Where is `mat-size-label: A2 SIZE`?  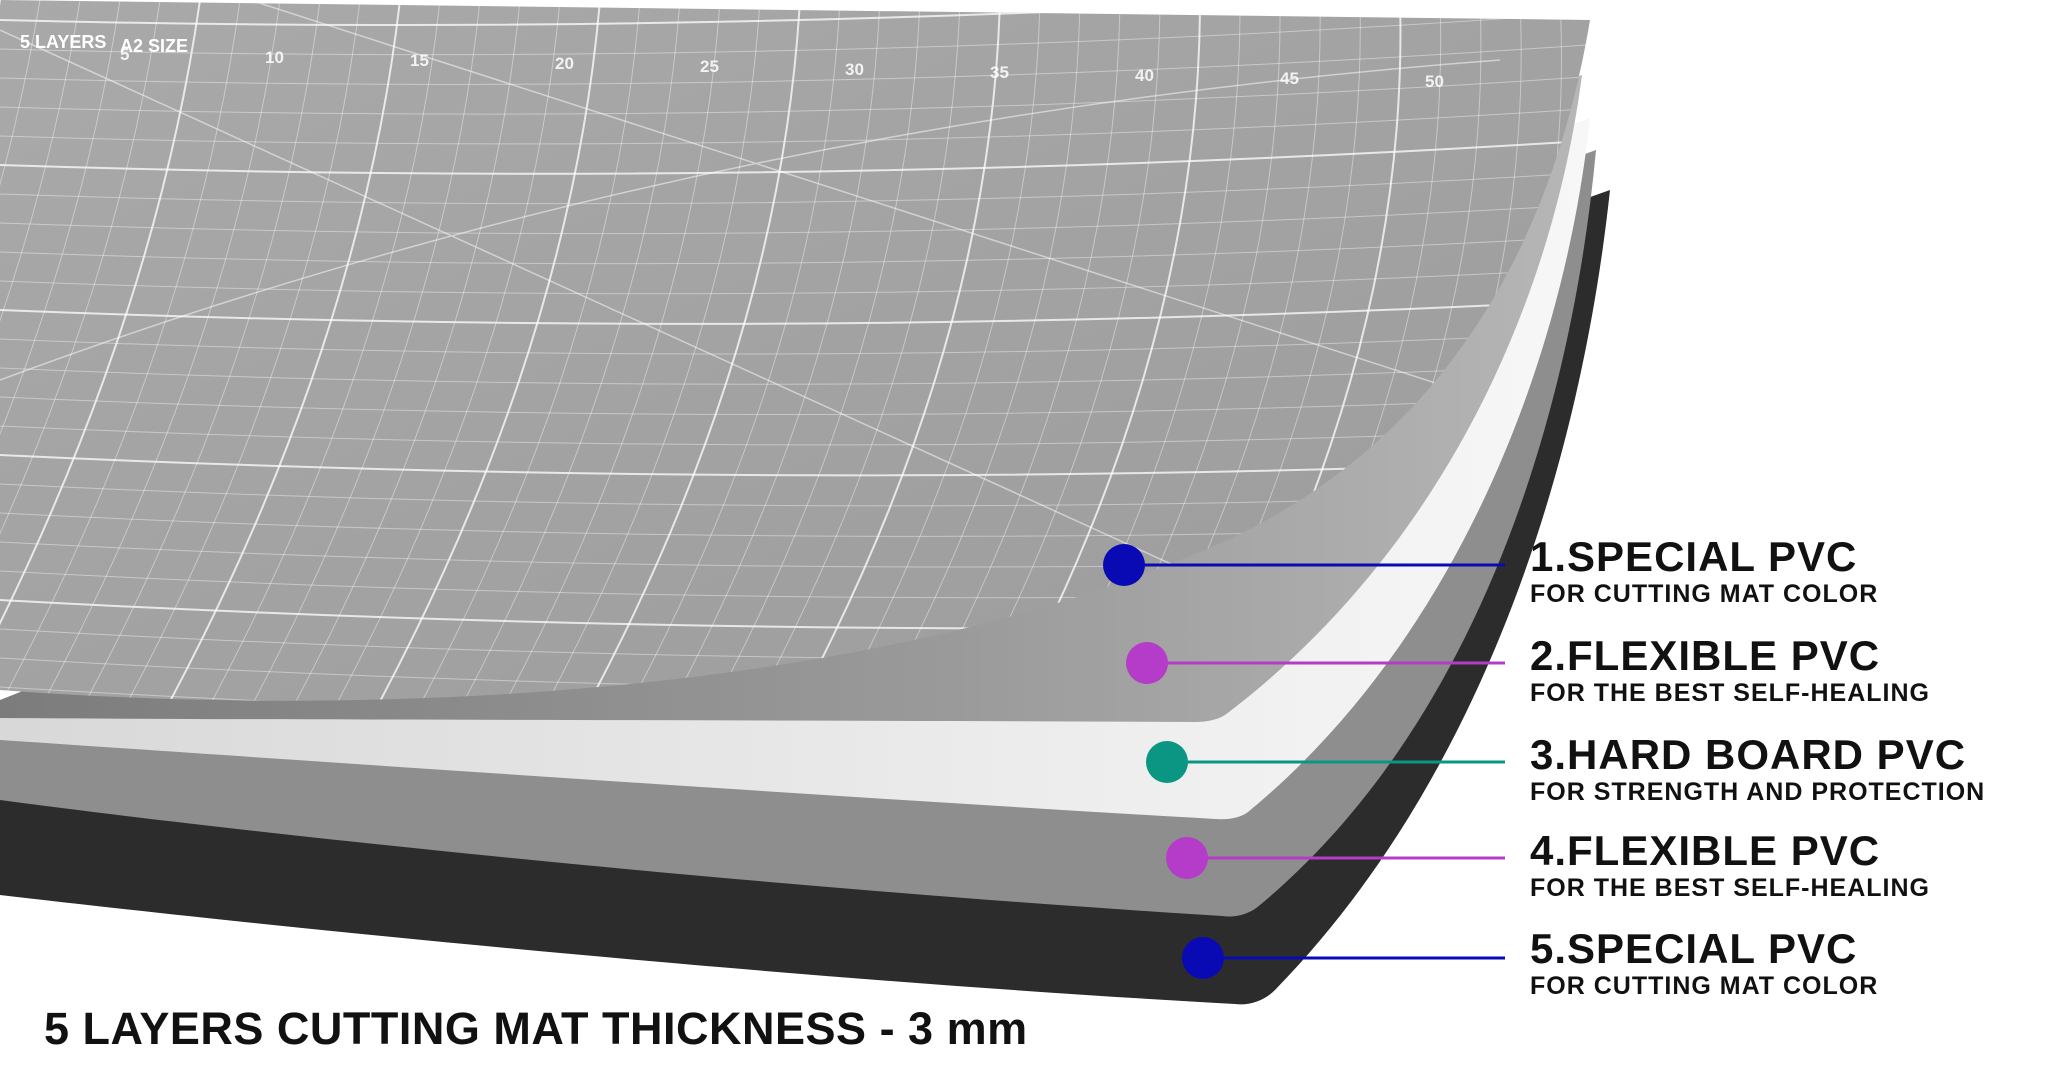
mat-size-label: A2 SIZE is located at coordinates (154, 46).